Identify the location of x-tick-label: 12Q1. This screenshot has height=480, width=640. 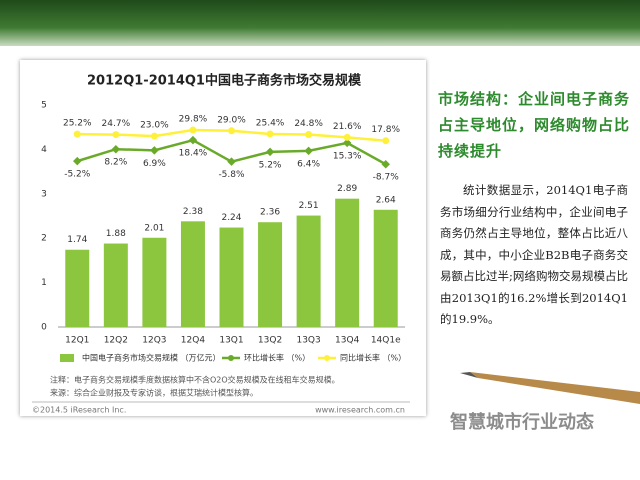
(77, 341).